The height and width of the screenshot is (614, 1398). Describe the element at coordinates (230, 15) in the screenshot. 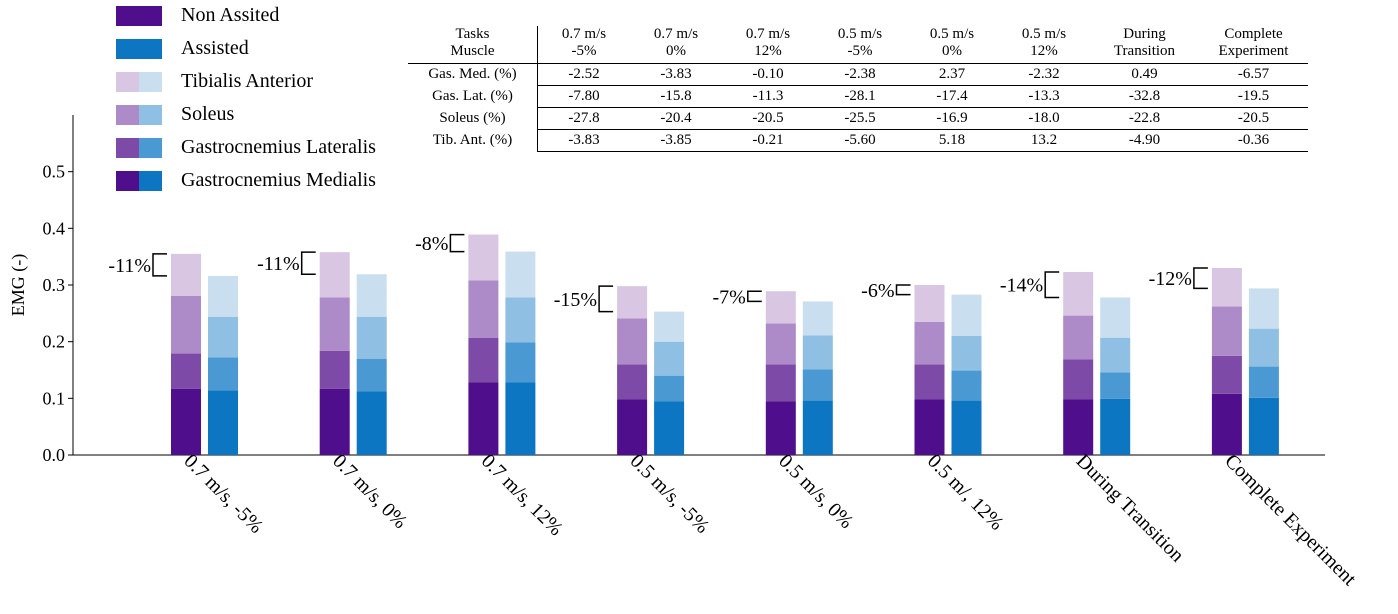

I see `legend-label: Non Assited` at that location.